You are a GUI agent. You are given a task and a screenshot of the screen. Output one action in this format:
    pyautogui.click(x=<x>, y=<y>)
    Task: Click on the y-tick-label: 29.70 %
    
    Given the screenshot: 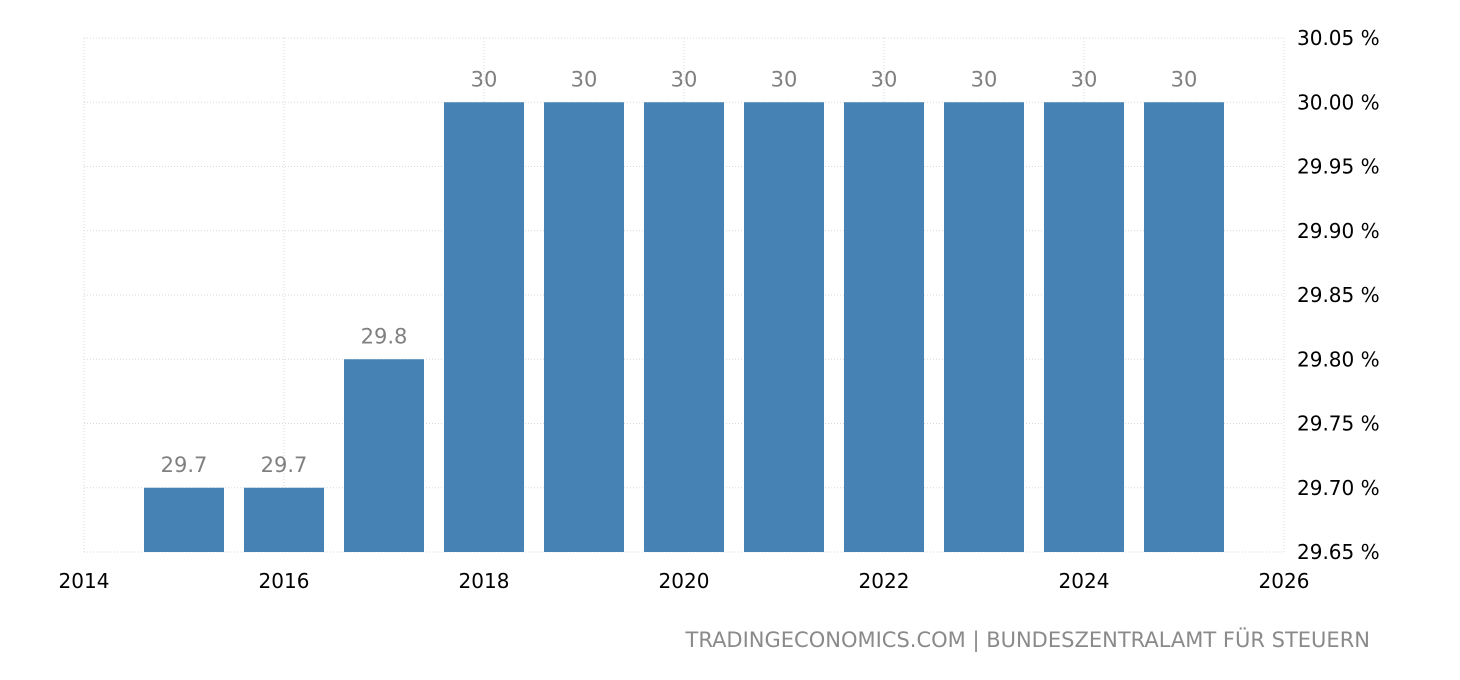 What is the action you would take?
    pyautogui.click(x=1338, y=488)
    